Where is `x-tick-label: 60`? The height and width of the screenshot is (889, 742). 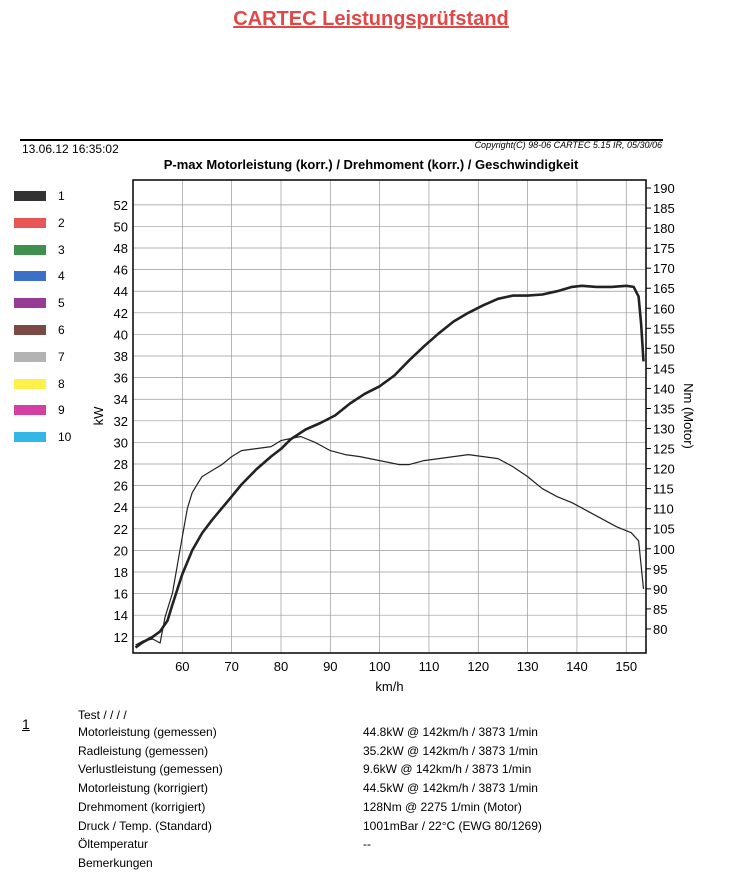
x-tick-label: 60 is located at coordinates (182, 666).